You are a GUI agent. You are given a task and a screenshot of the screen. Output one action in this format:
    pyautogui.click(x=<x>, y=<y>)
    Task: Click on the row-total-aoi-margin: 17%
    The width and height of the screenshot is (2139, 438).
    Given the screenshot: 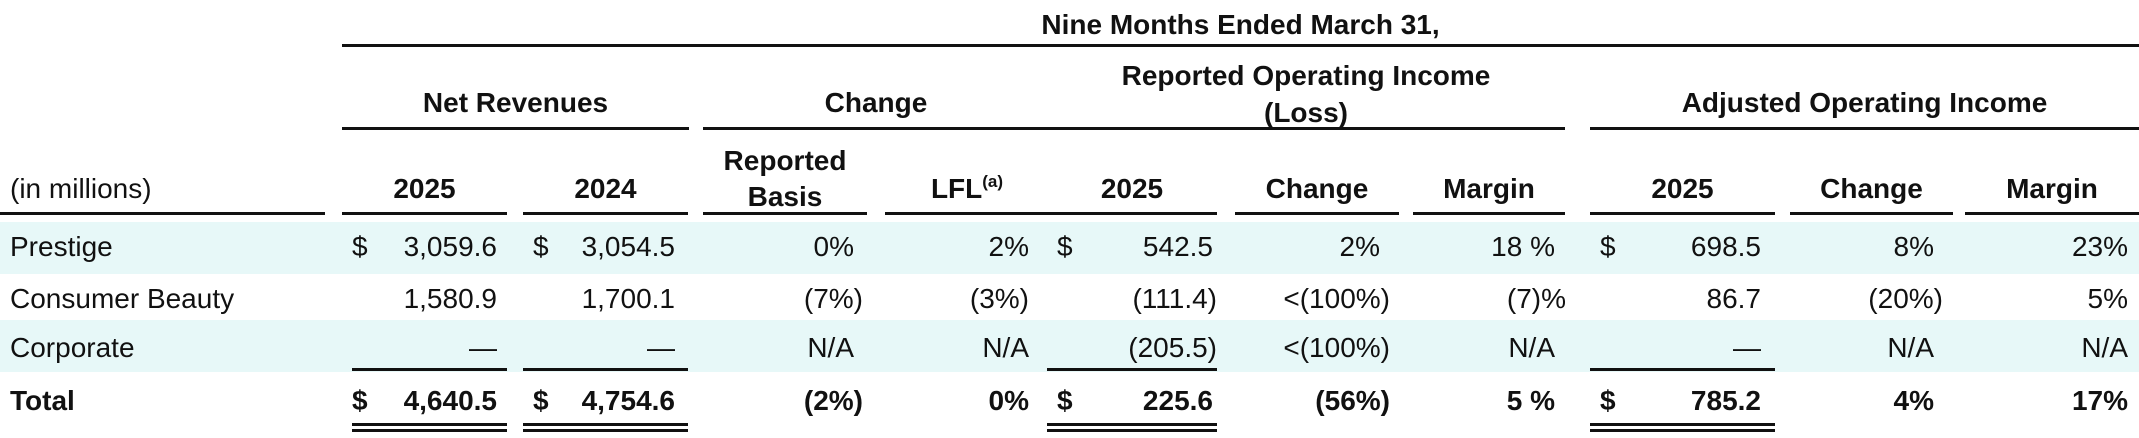 What is the action you would take?
    pyautogui.click(x=2099, y=400)
    